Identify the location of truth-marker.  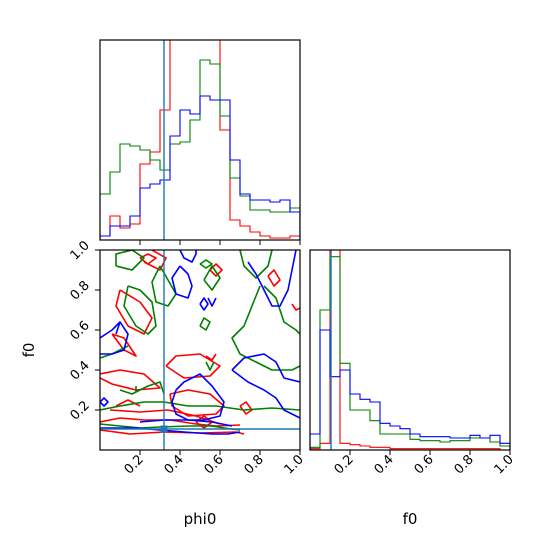
(164, 429).